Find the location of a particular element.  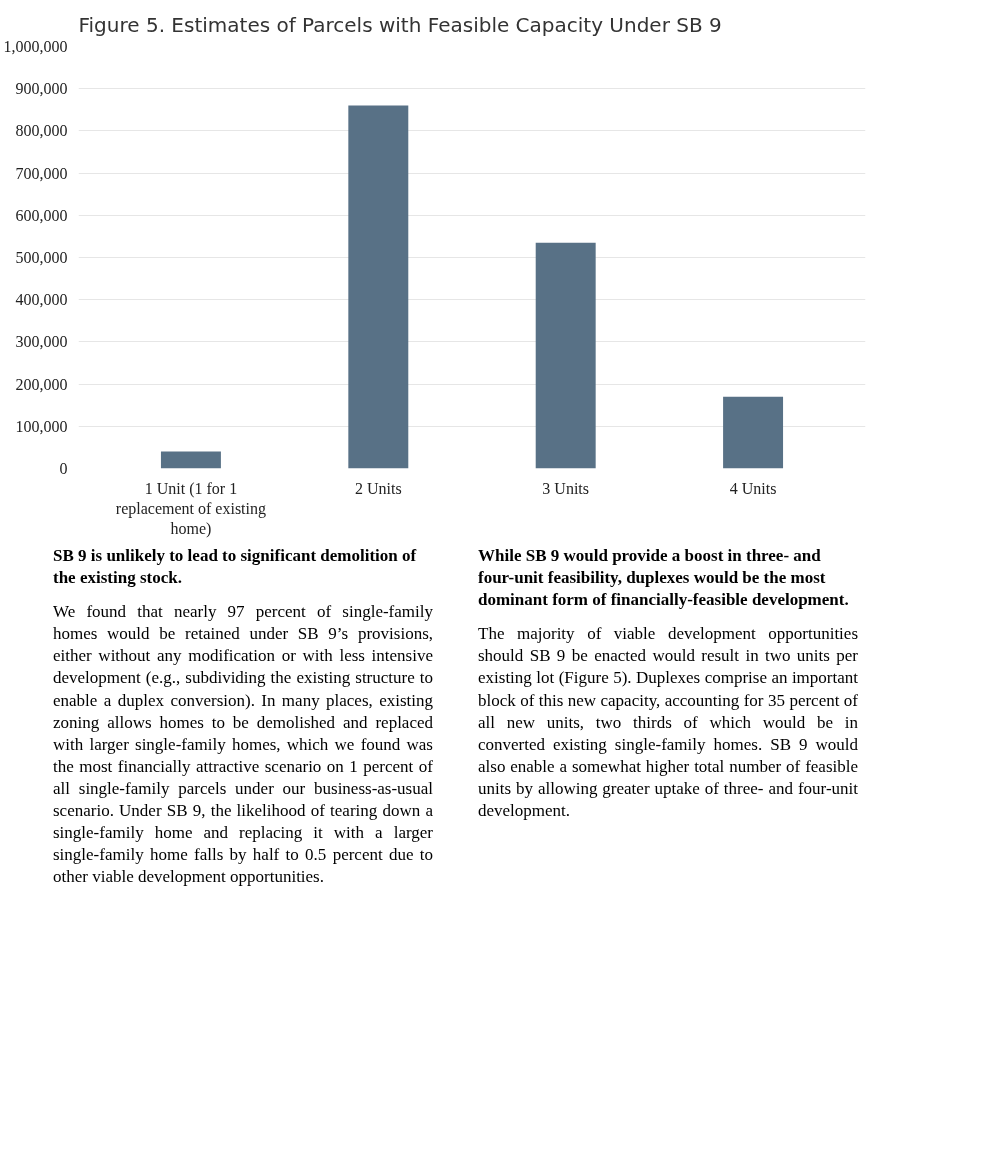

y-tick-label: 800,000 is located at coordinates (41, 131).